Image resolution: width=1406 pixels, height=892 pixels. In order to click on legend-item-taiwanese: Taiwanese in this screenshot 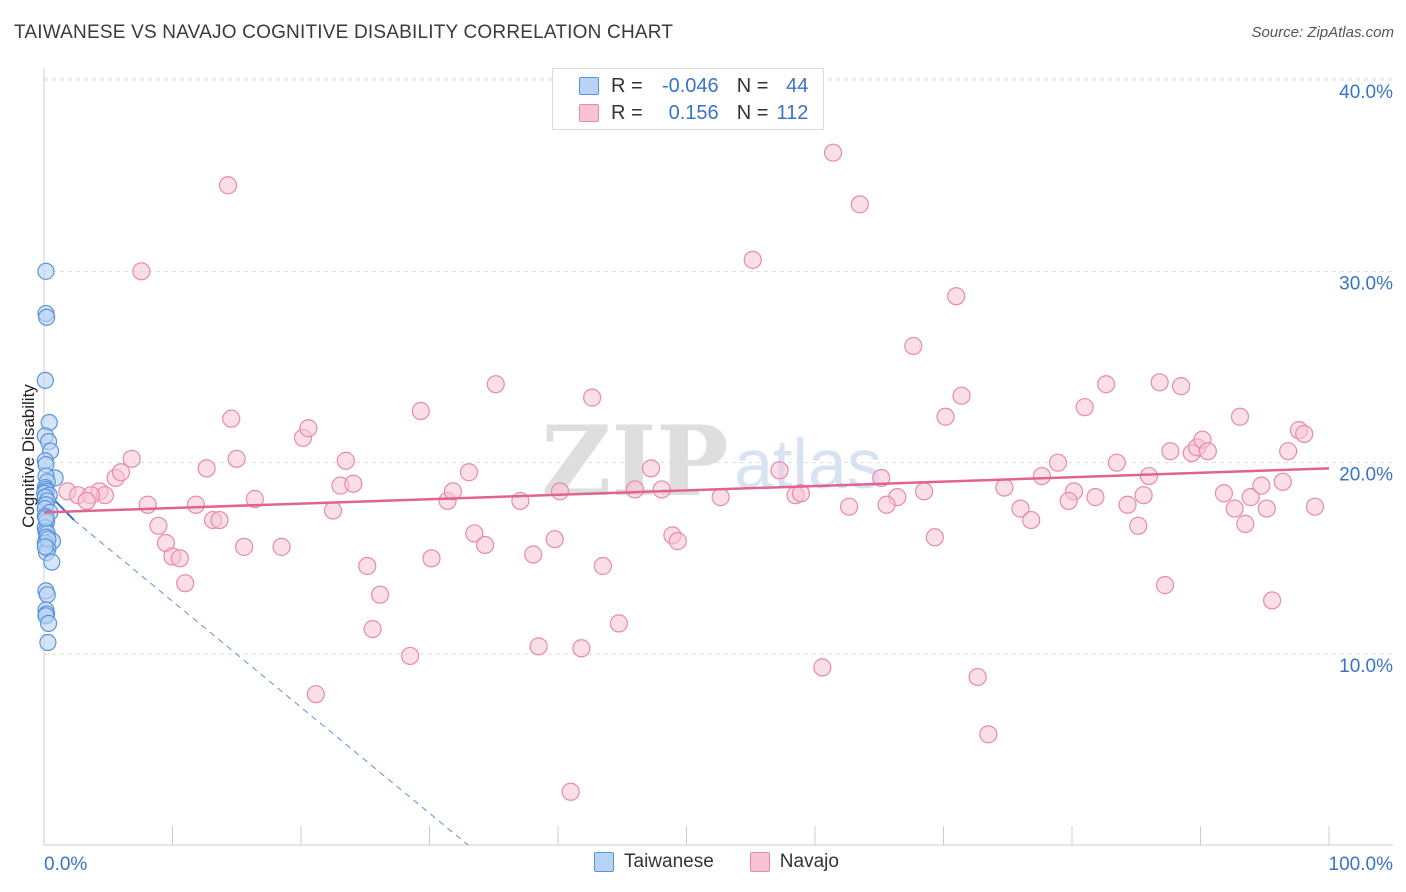, I will do `click(654, 862)`.